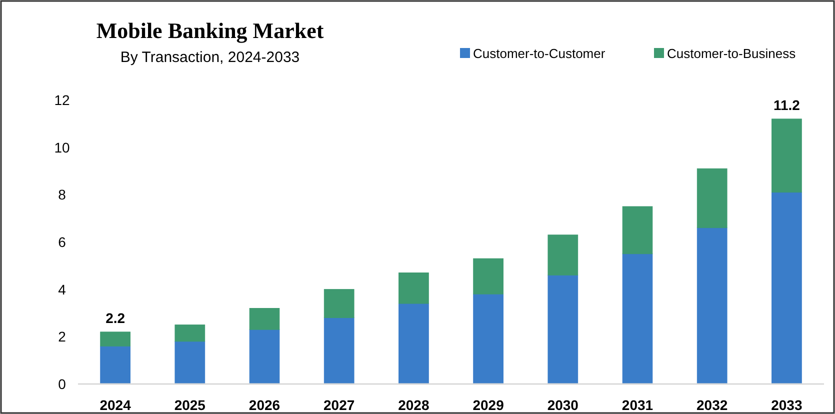  What do you see at coordinates (712, 405) in the screenshot?
I see `x-tick-label: 2032` at bounding box center [712, 405].